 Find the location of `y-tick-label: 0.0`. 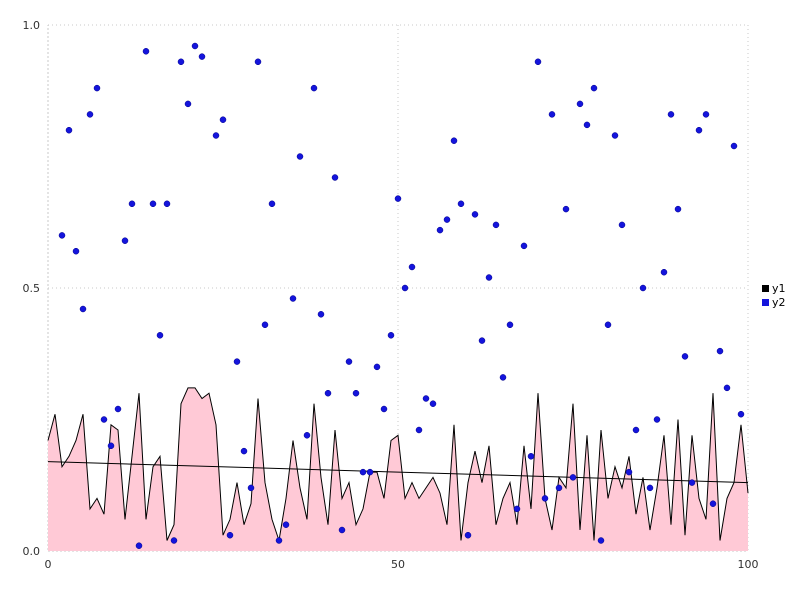

y-tick-label: 0.0 is located at coordinates (32, 551).